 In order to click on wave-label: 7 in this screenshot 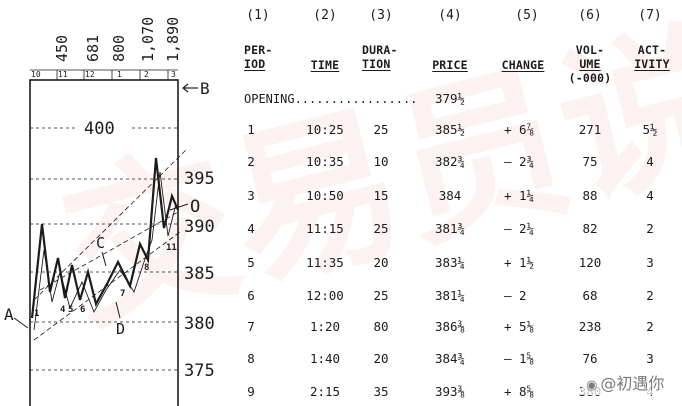, I will do `click(122, 294)`.